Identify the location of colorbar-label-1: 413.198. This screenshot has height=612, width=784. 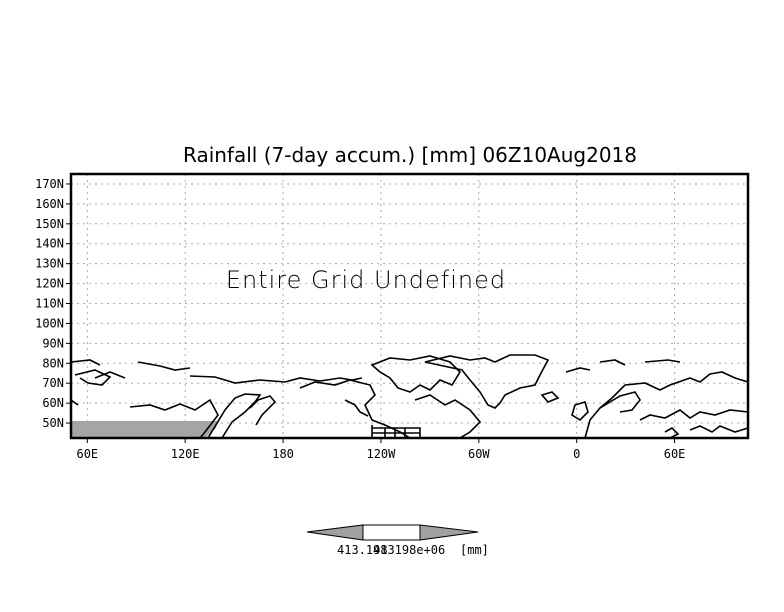
(362, 550).